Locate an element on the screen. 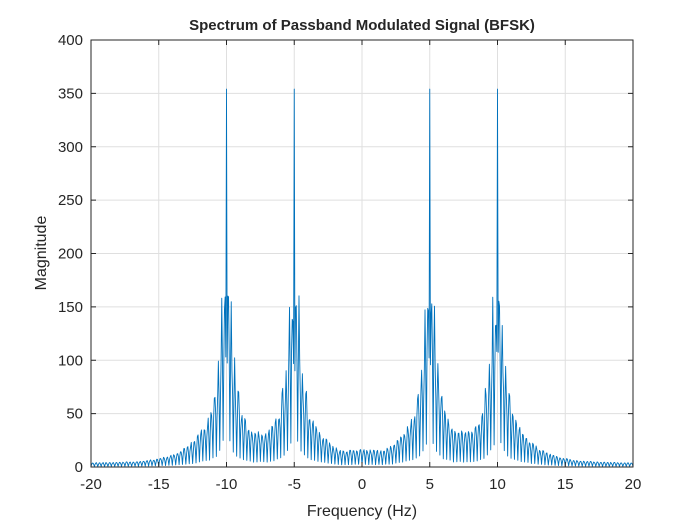  x-tick-label: 5 is located at coordinates (430, 484).